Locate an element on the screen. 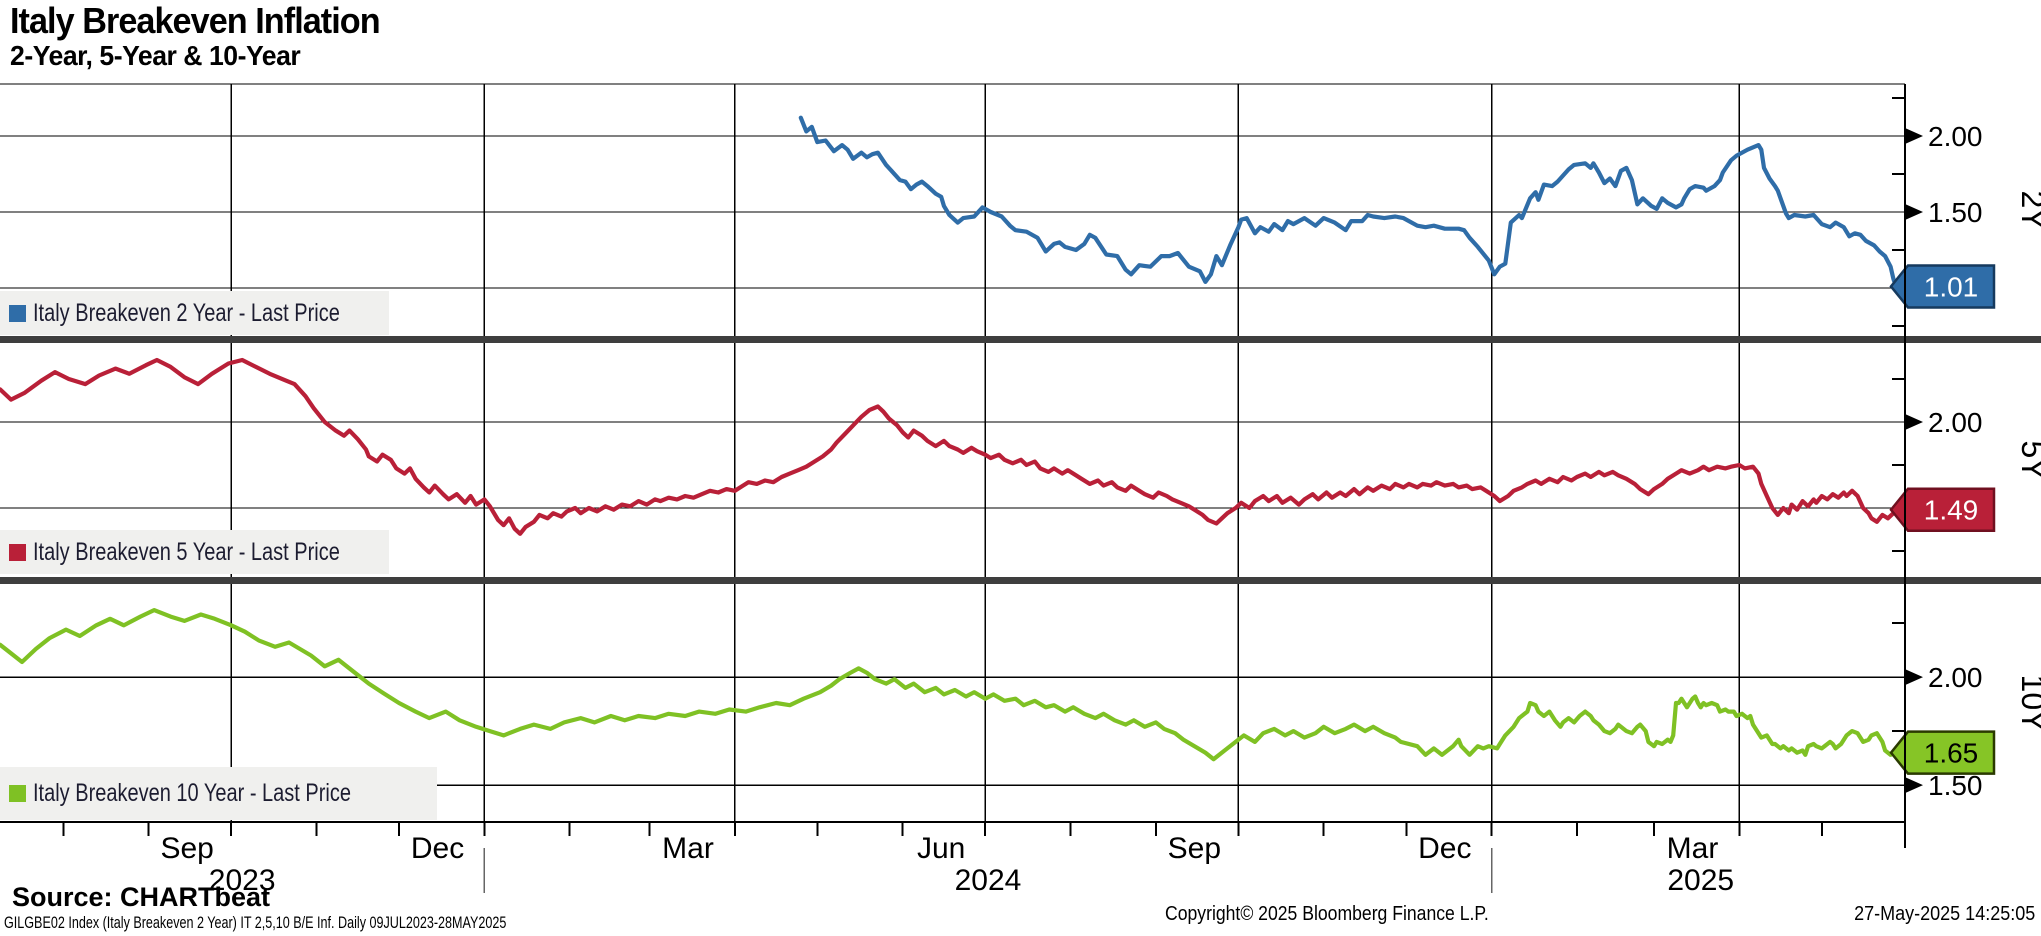 The height and width of the screenshot is (936, 2041). svg-text: 2Y is located at coordinates (2028, 209).